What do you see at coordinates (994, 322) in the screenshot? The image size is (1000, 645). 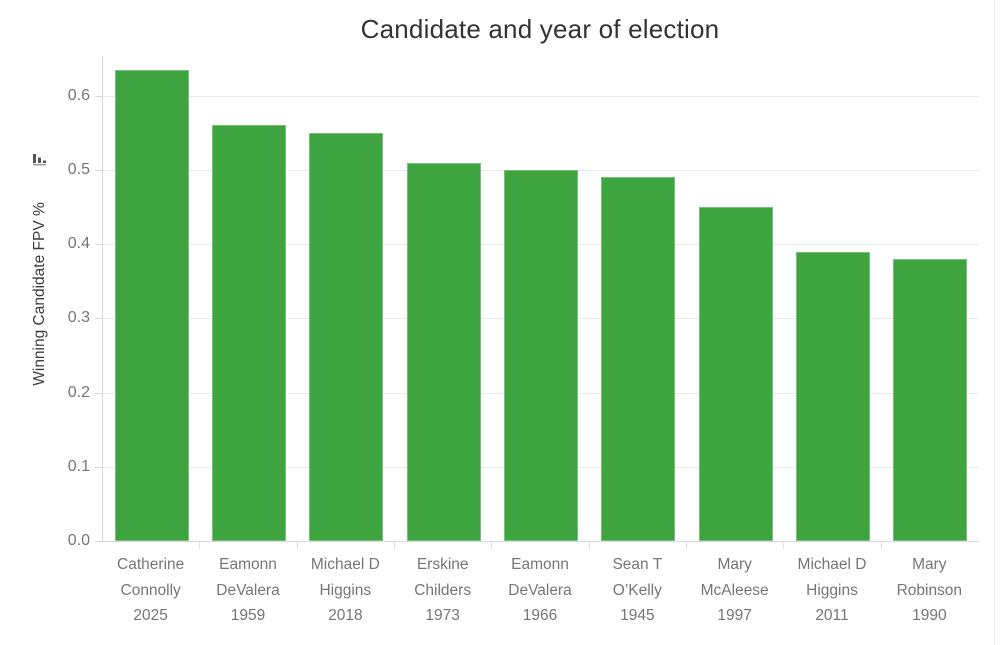 I see `window-edge-divider` at bounding box center [994, 322].